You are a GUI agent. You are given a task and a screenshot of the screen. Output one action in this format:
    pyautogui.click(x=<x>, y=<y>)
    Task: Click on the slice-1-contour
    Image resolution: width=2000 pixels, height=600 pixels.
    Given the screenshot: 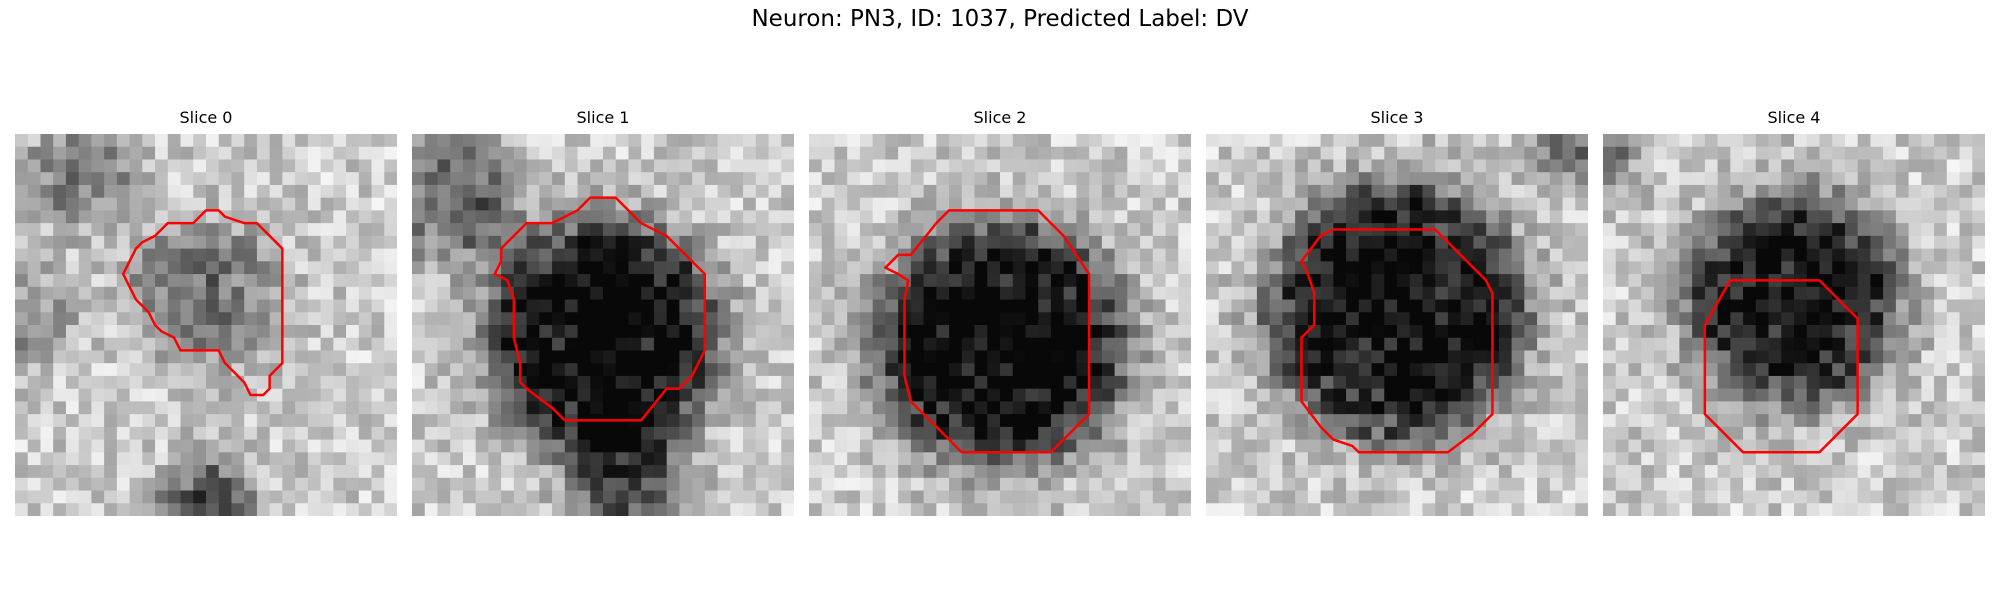 What is the action you would take?
    pyautogui.click(x=600, y=309)
    